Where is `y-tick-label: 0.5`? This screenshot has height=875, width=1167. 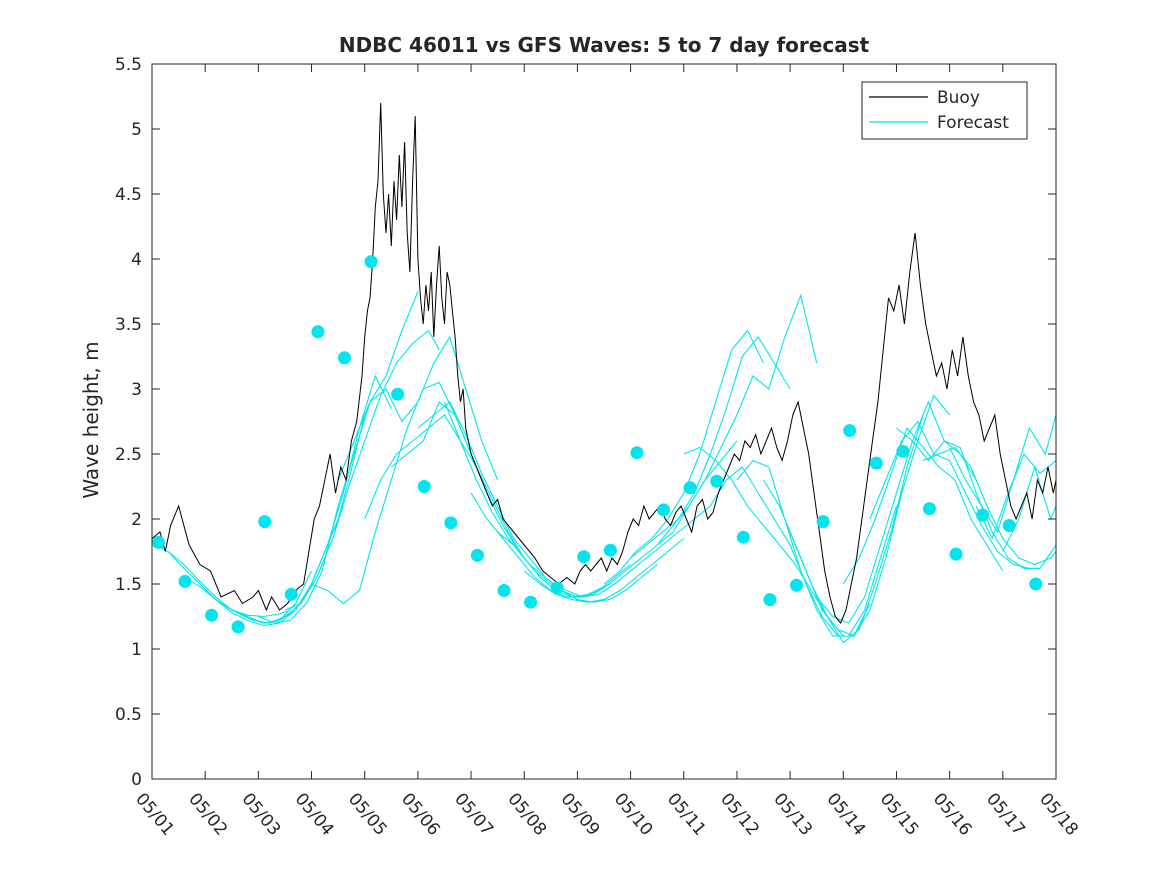 y-tick-label: 0.5 is located at coordinates (128, 715).